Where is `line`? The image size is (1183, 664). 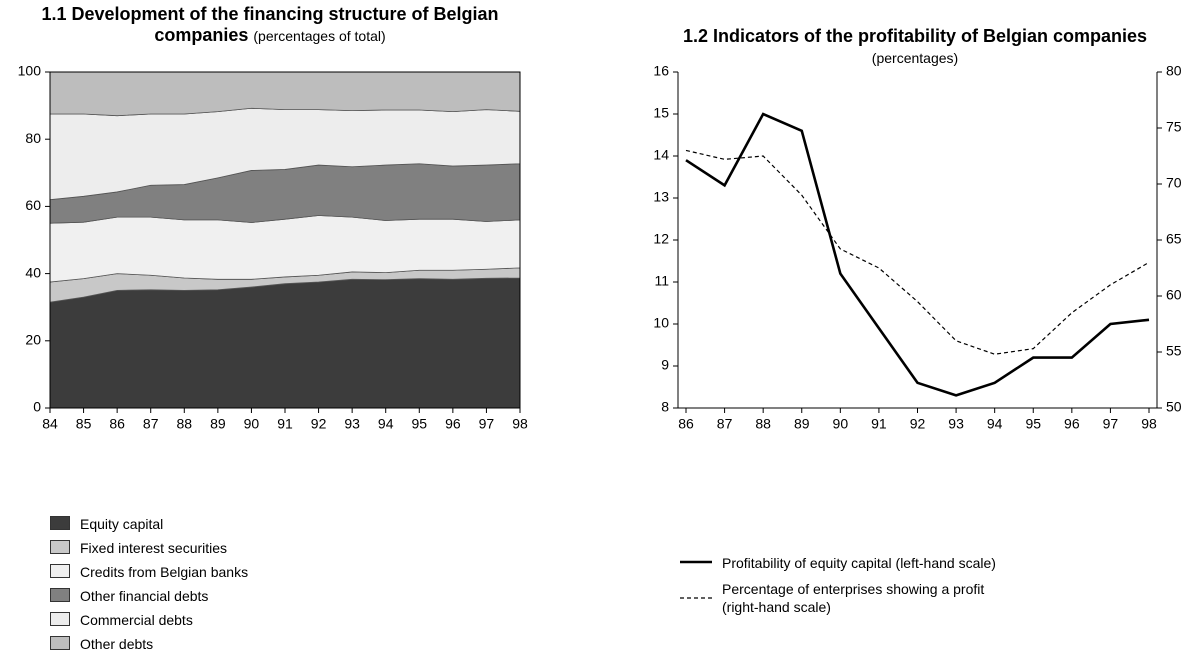
line is located at coordinates (917, 252).